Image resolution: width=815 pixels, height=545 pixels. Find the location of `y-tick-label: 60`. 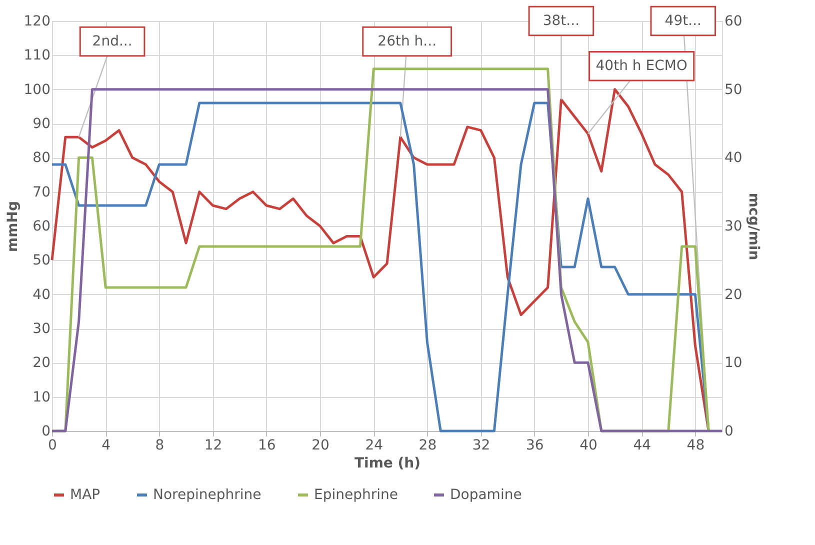

y-tick-label: 60 is located at coordinates (41, 226).